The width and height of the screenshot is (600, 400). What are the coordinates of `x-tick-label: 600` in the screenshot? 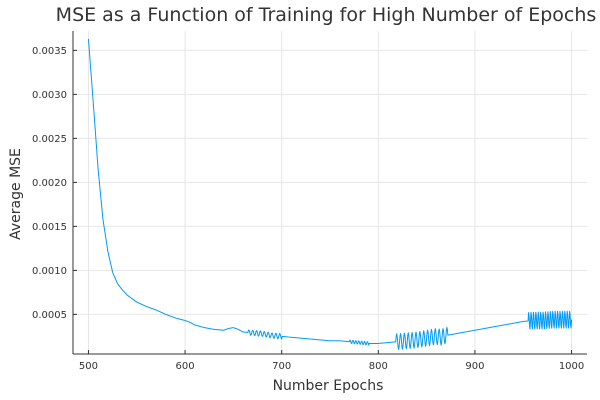 It's located at (185, 366).